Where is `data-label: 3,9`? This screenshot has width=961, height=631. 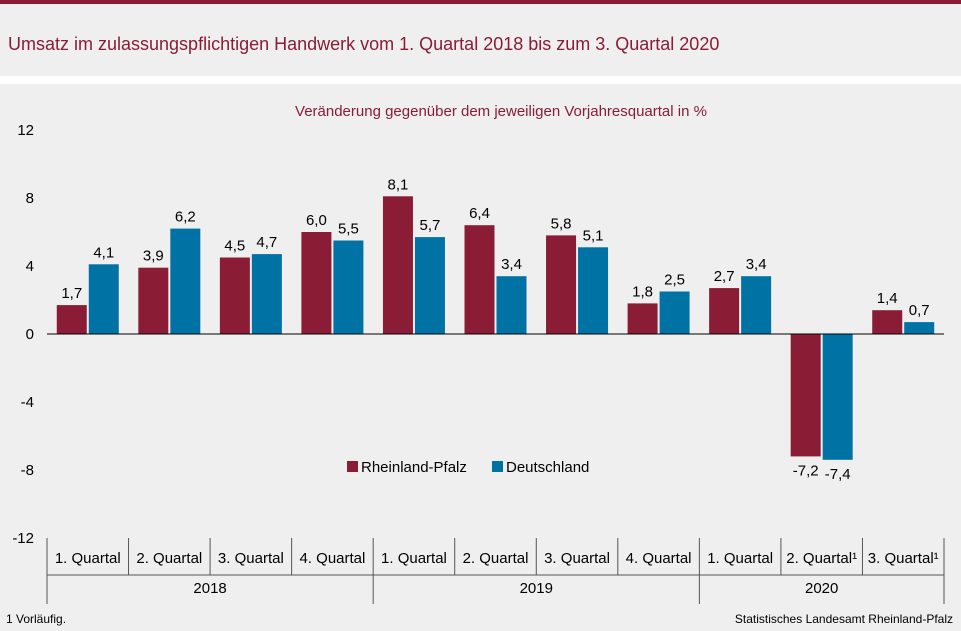 data-label: 3,9 is located at coordinates (153, 256).